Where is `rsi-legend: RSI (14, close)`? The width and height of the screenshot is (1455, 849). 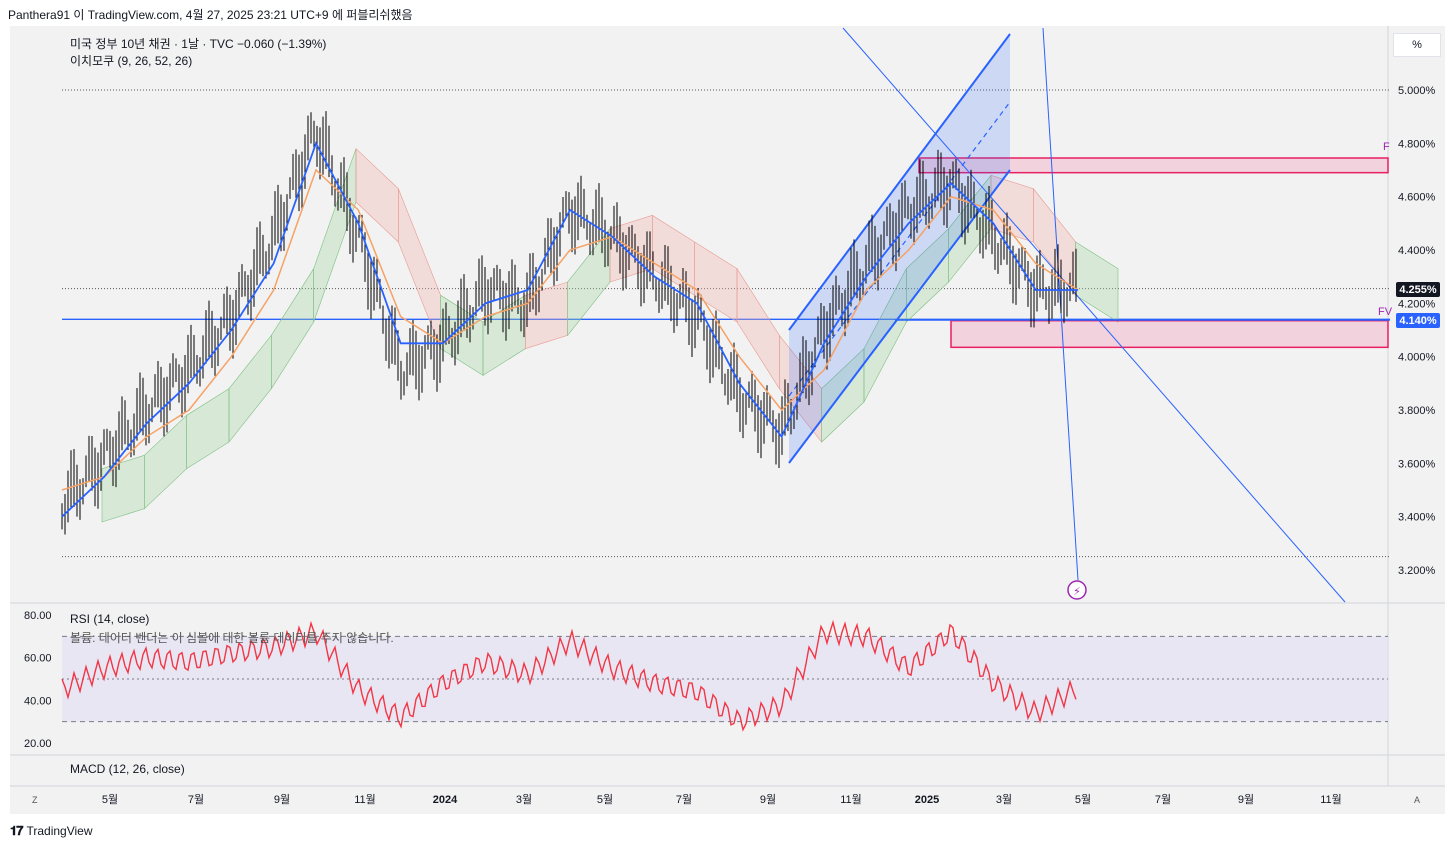 rsi-legend: RSI (14, close) is located at coordinates (110, 619).